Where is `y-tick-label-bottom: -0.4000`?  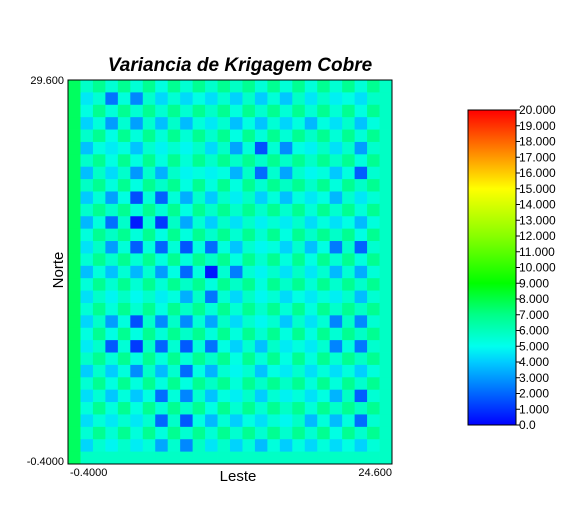 y-tick-label-bottom: -0.4000 is located at coordinates (45, 462).